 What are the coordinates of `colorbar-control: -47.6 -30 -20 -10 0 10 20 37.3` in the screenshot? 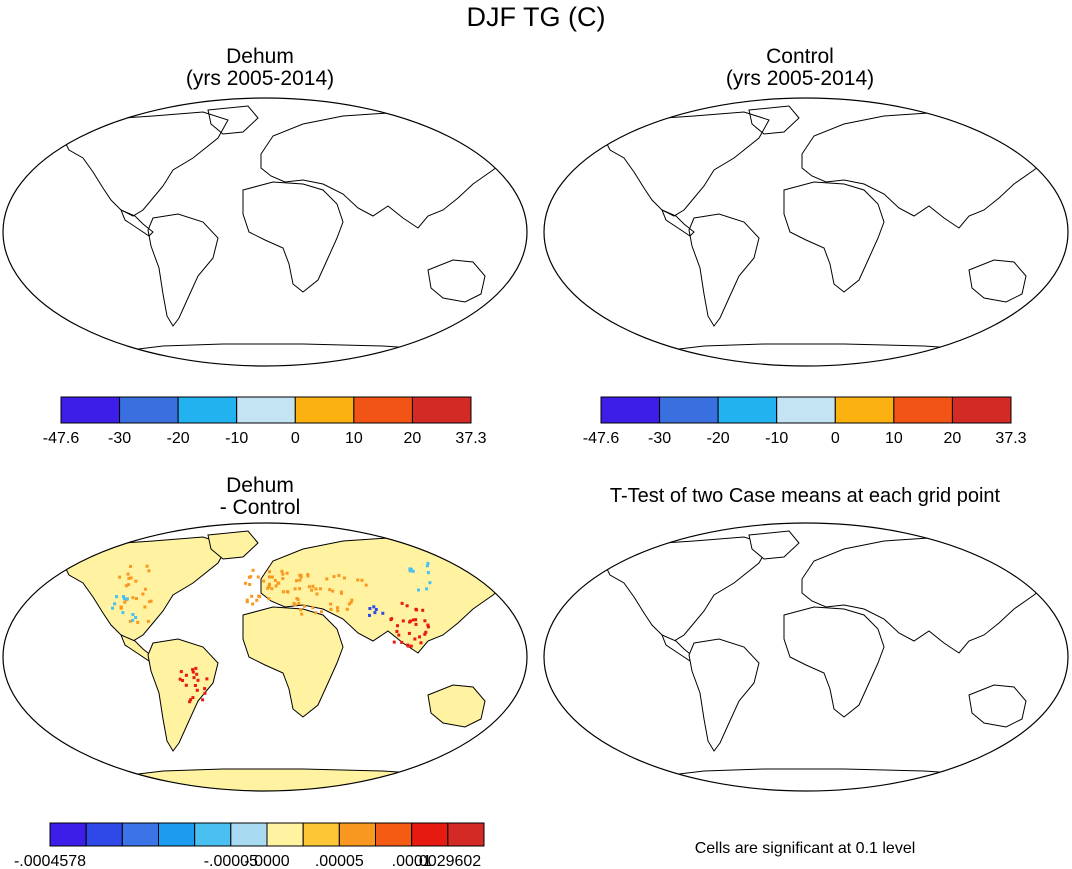 It's located at (805, 421).